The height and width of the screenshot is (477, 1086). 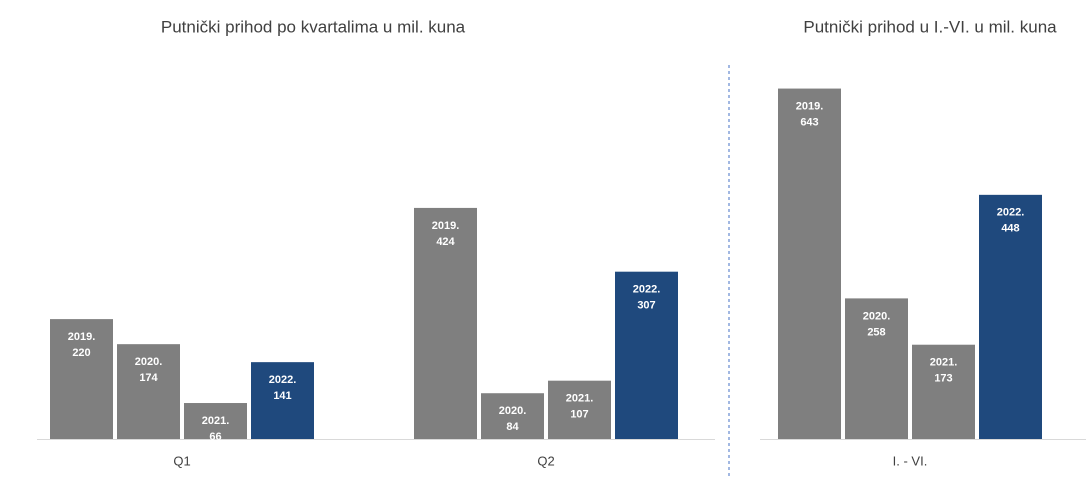 I want to click on data-label: 173, so click(x=943, y=379).